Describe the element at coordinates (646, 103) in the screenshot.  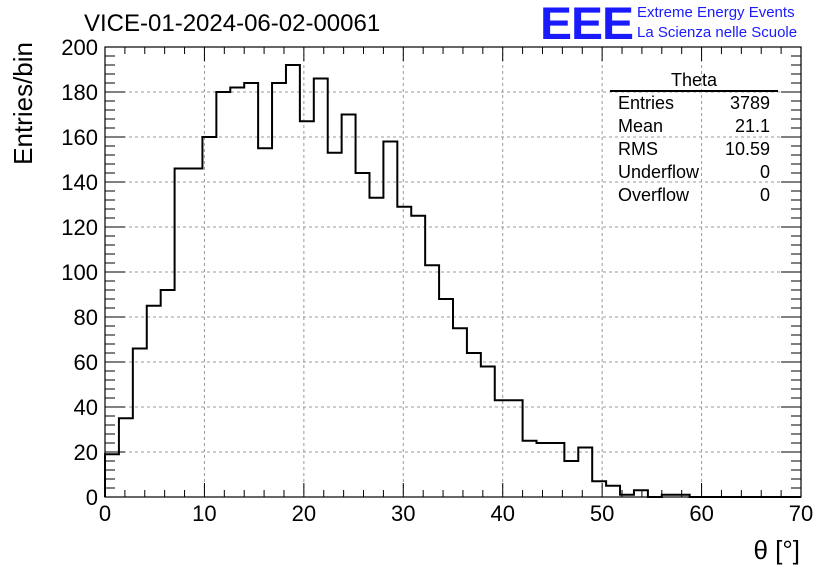
I see `stats-label: Entries` at that location.